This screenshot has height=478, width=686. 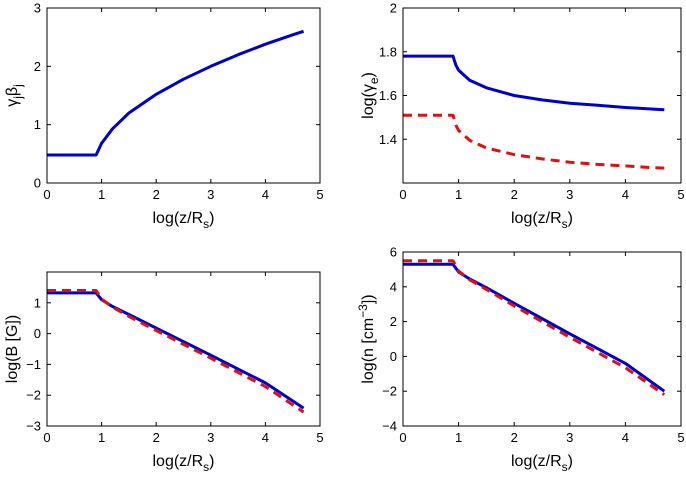 What do you see at coordinates (388, 95) in the screenshot?
I see `y-tick-label: 1.6` at bounding box center [388, 95].